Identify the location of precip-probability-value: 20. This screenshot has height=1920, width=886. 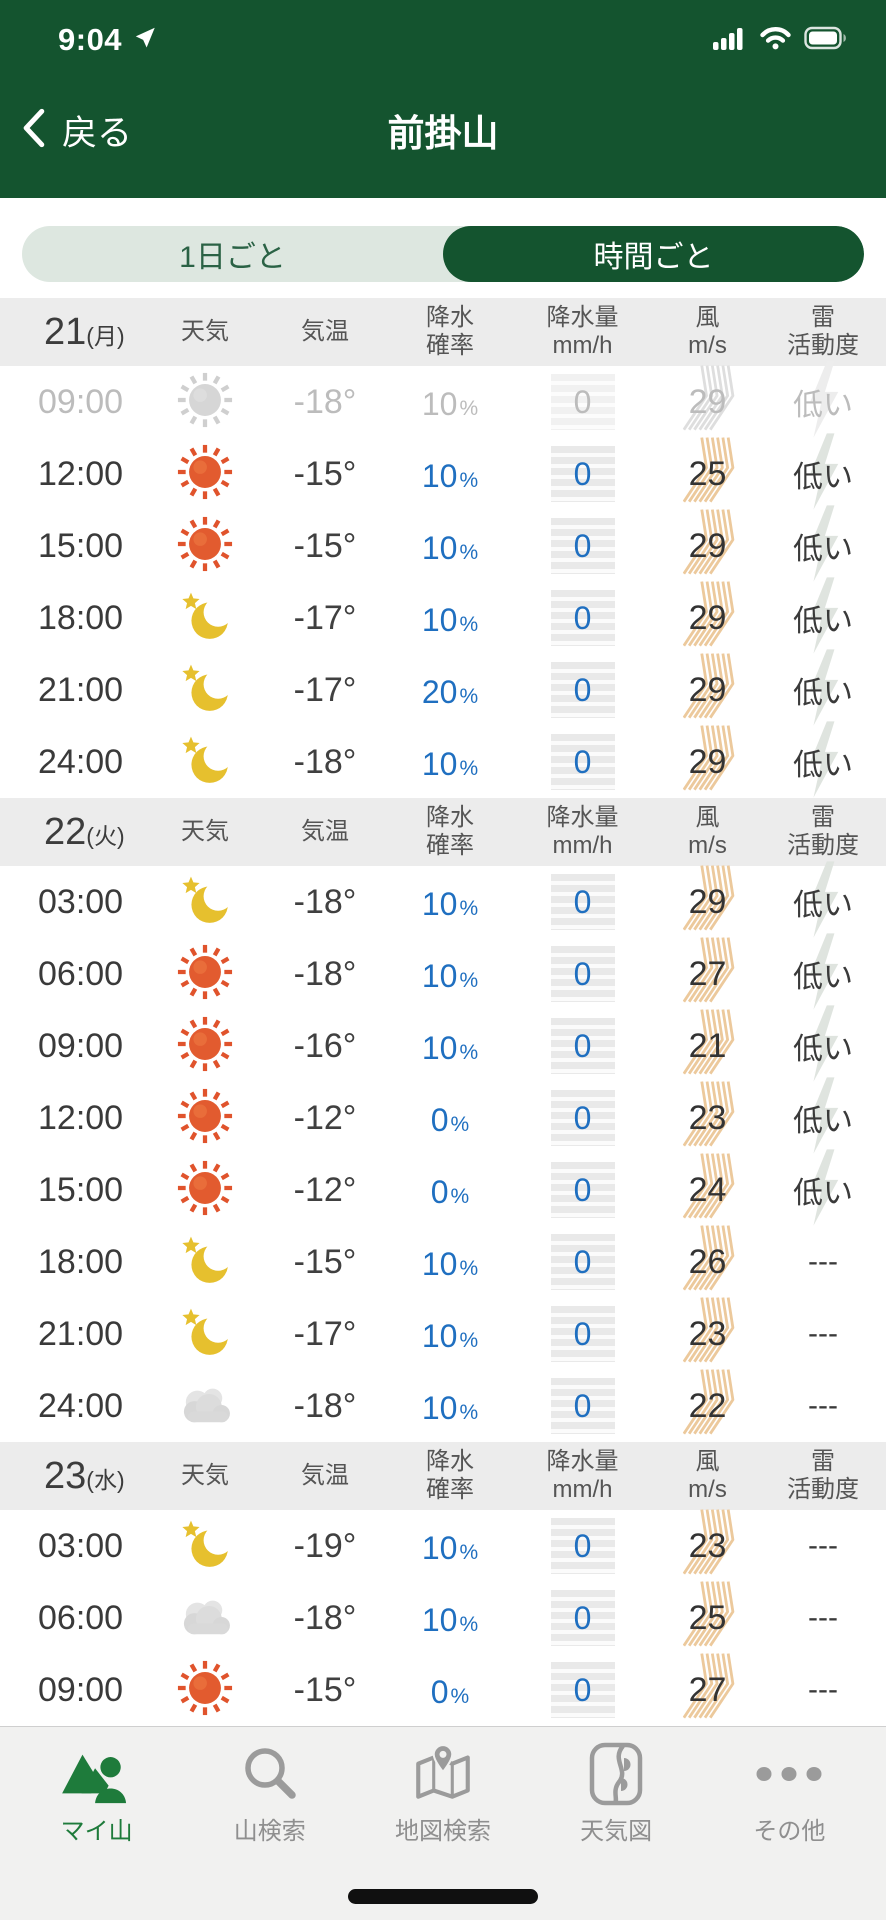
(439, 692).